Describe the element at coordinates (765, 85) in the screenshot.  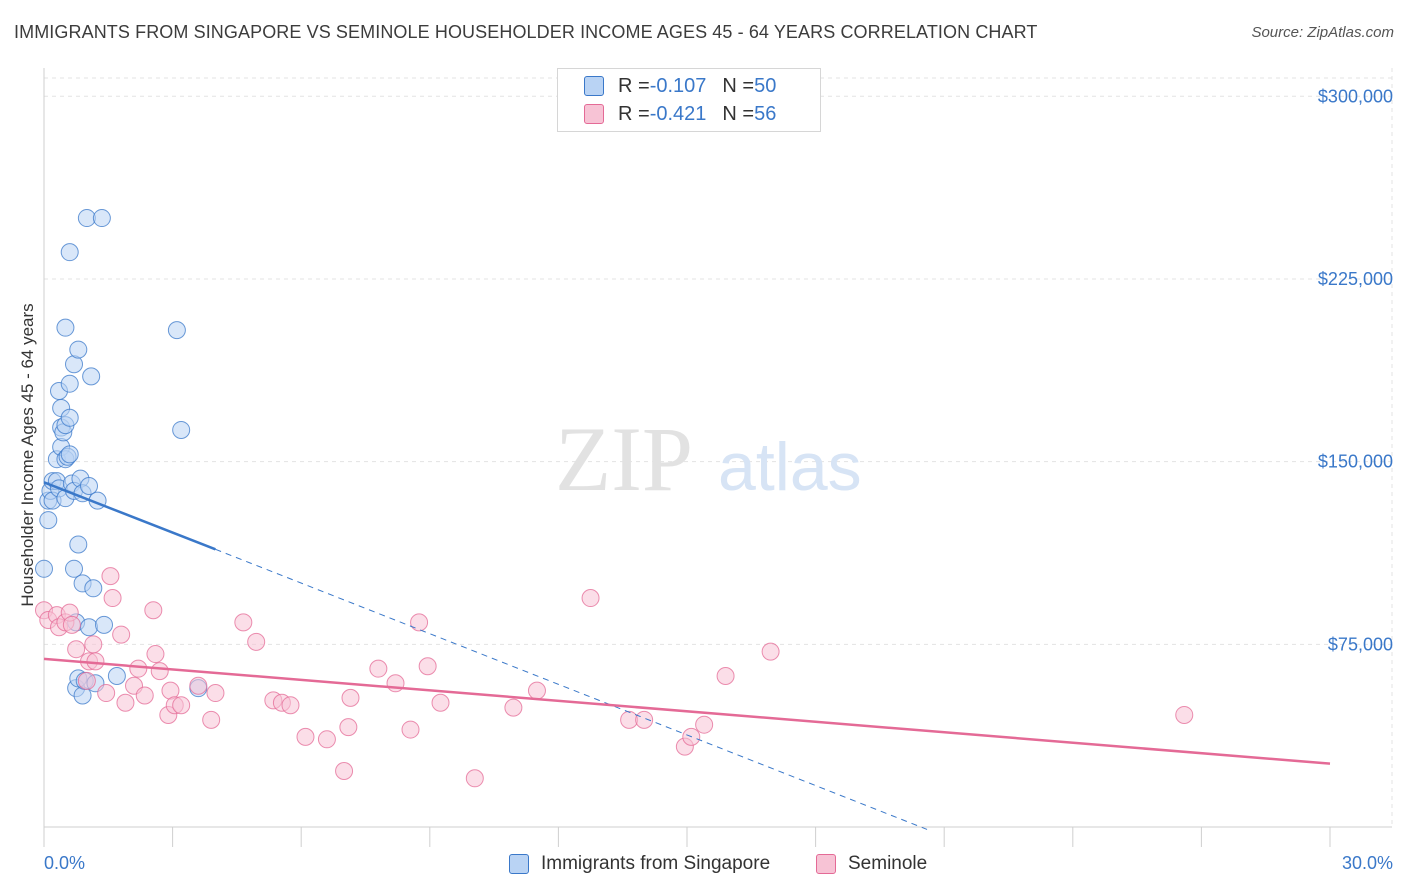
I see `n-value: 50` at that location.